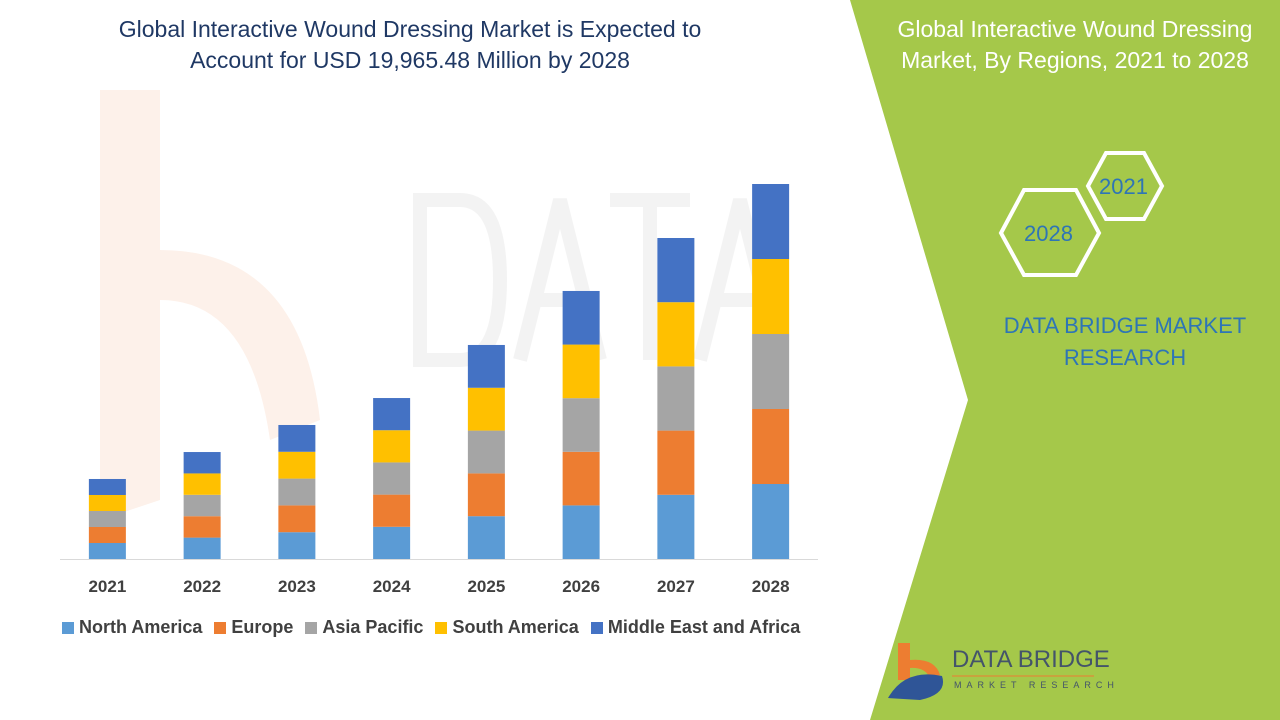 The width and height of the screenshot is (1280, 720). What do you see at coordinates (297, 586) in the screenshot?
I see `x-tick-label: 2023` at bounding box center [297, 586].